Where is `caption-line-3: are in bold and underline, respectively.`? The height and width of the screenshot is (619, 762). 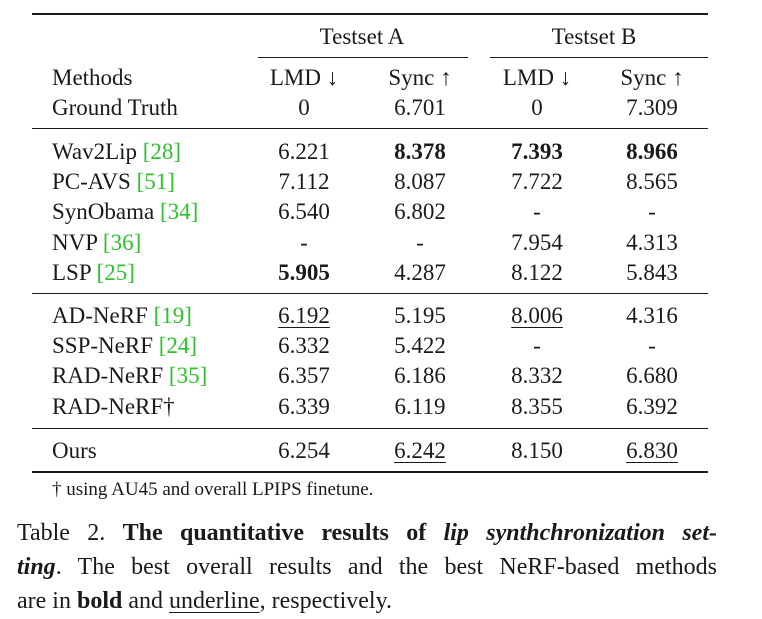
caption-line-3: are in bold and underline, respectively. is located at coordinates (367, 601).